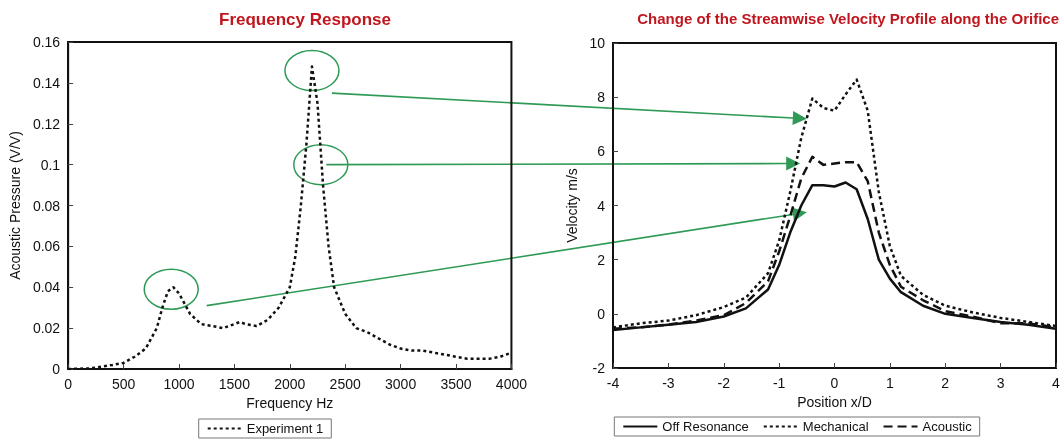 The image size is (1064, 440). I want to click on x-tick-label: 4000, so click(511, 384).